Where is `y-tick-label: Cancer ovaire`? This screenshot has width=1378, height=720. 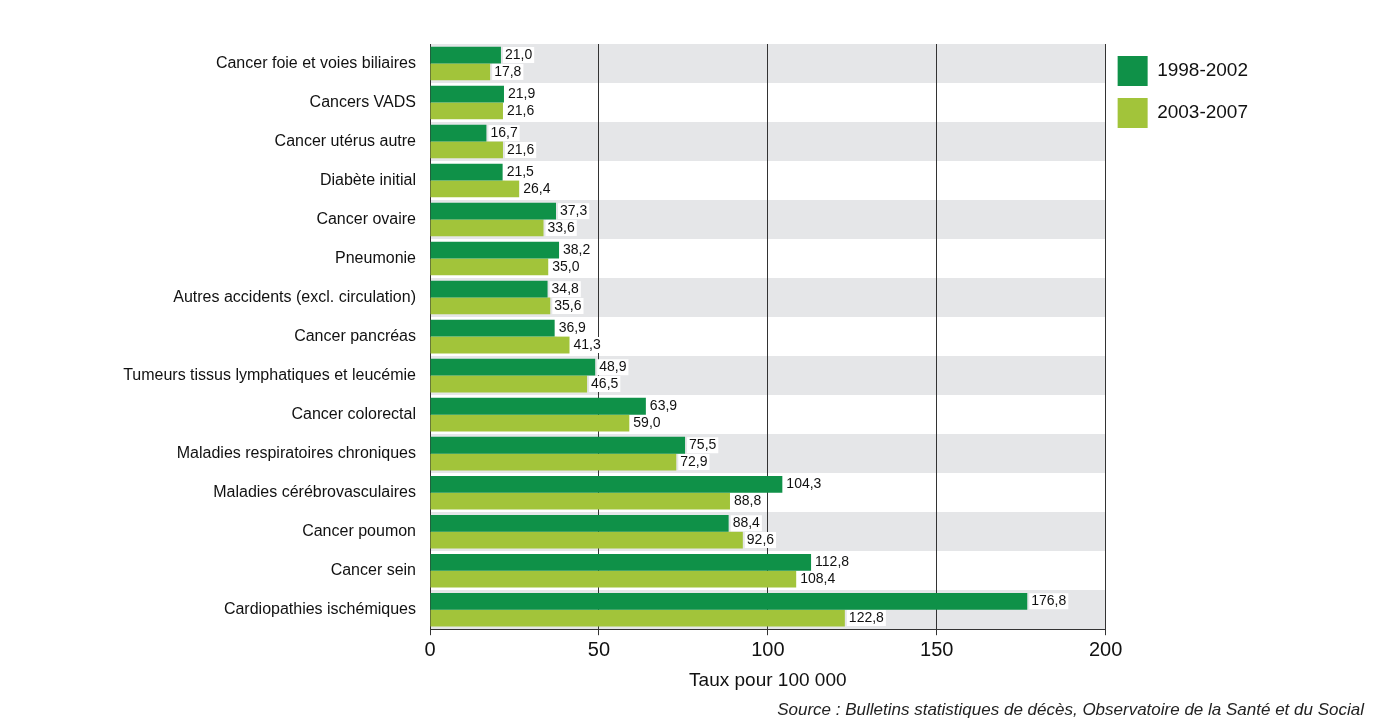
y-tick-label: Cancer ovaire is located at coordinates (366, 218).